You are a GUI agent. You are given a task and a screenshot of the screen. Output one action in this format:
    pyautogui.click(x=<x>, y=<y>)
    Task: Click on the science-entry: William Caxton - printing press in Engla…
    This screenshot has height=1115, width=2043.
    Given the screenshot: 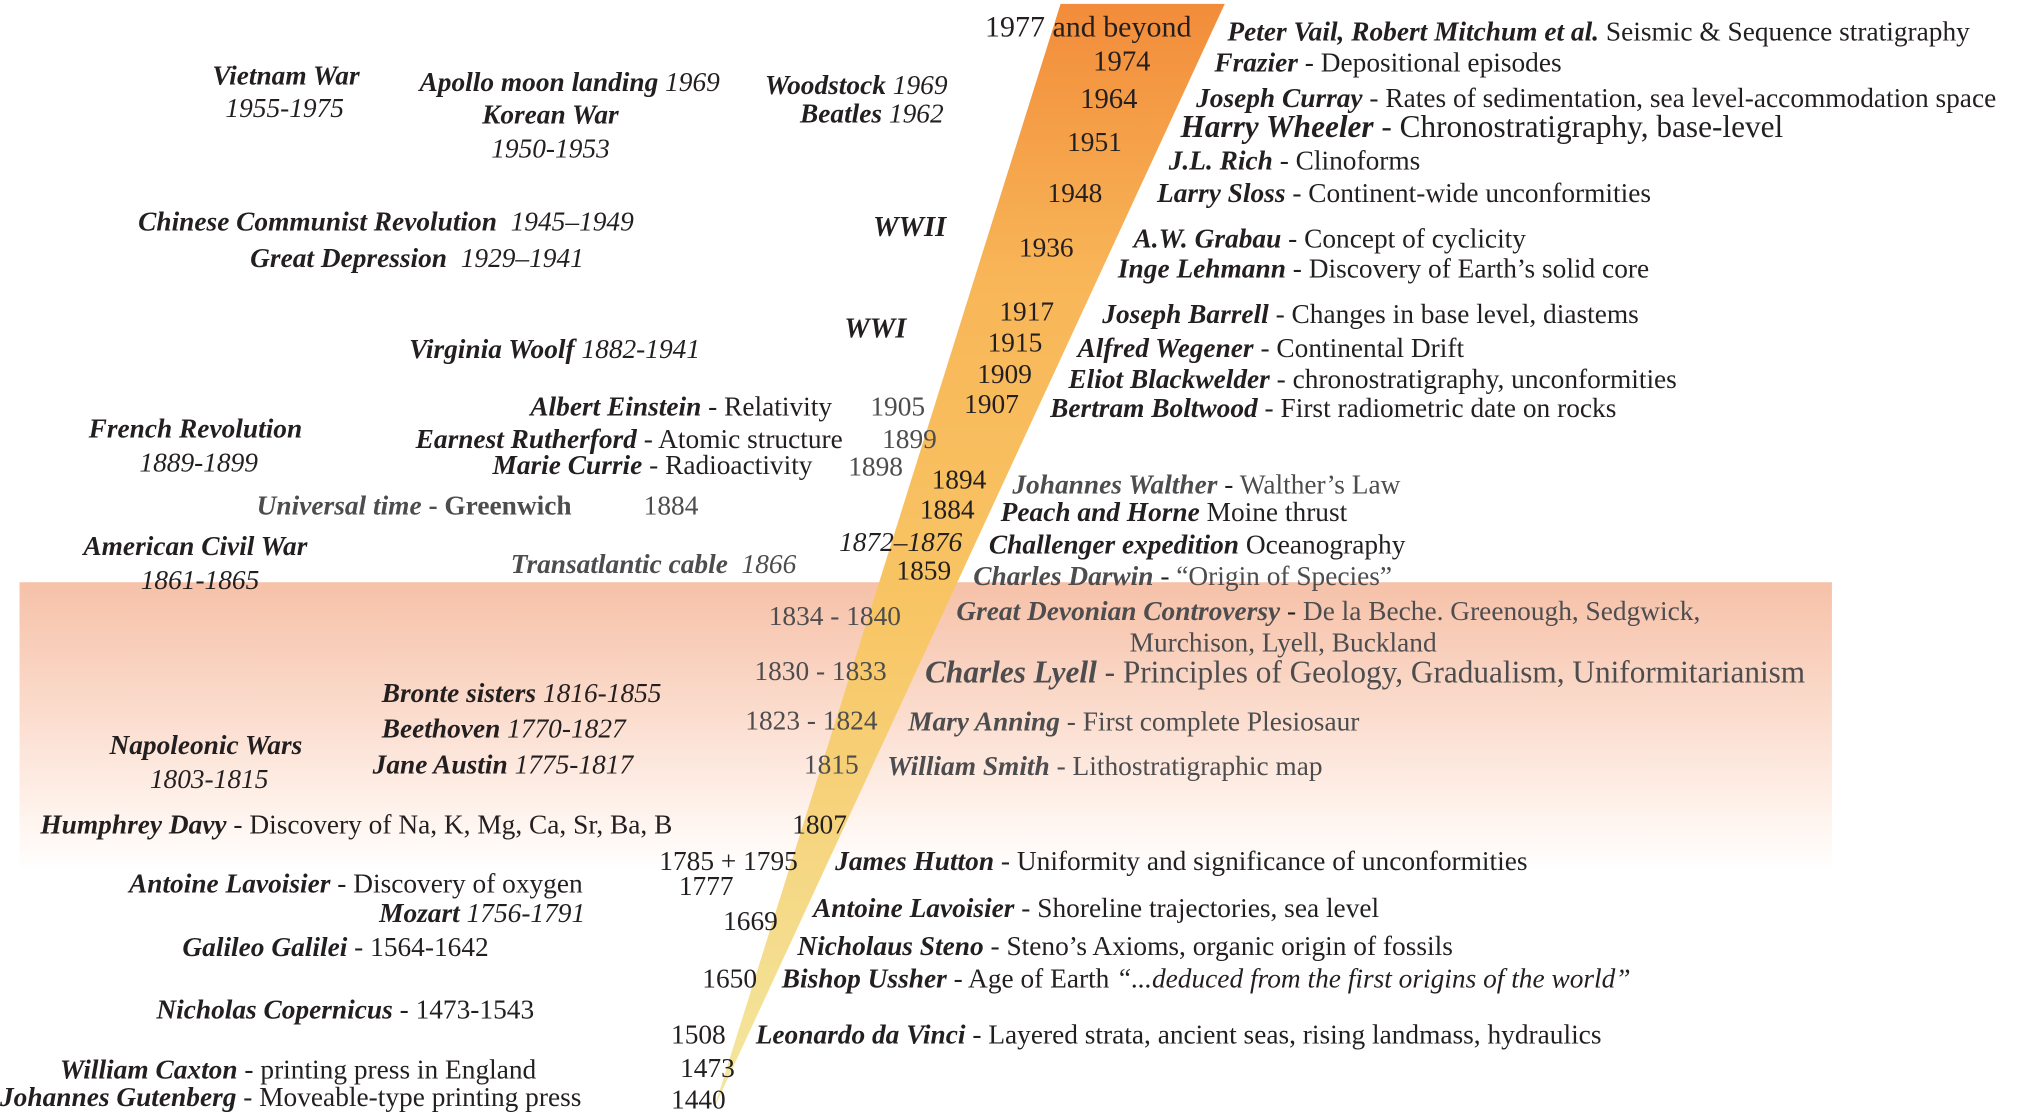 What is the action you would take?
    pyautogui.click(x=298, y=1069)
    